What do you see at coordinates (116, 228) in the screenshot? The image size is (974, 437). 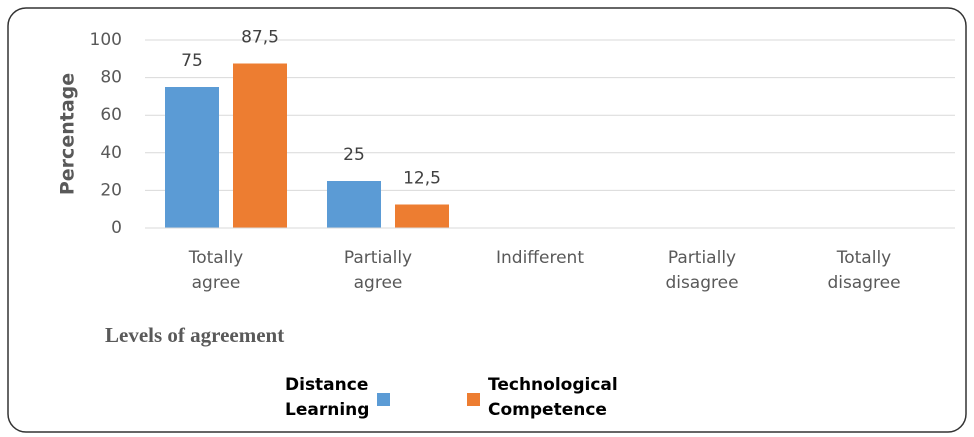 I see `y-tick-label: 0` at bounding box center [116, 228].